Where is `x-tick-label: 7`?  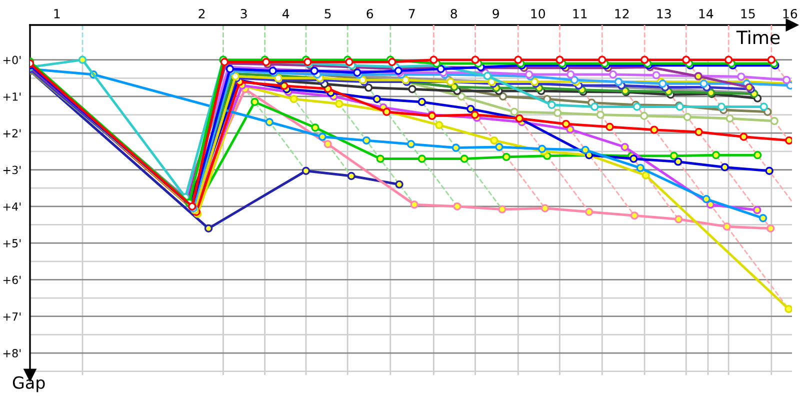 x-tick-label: 7 is located at coordinates (411, 13).